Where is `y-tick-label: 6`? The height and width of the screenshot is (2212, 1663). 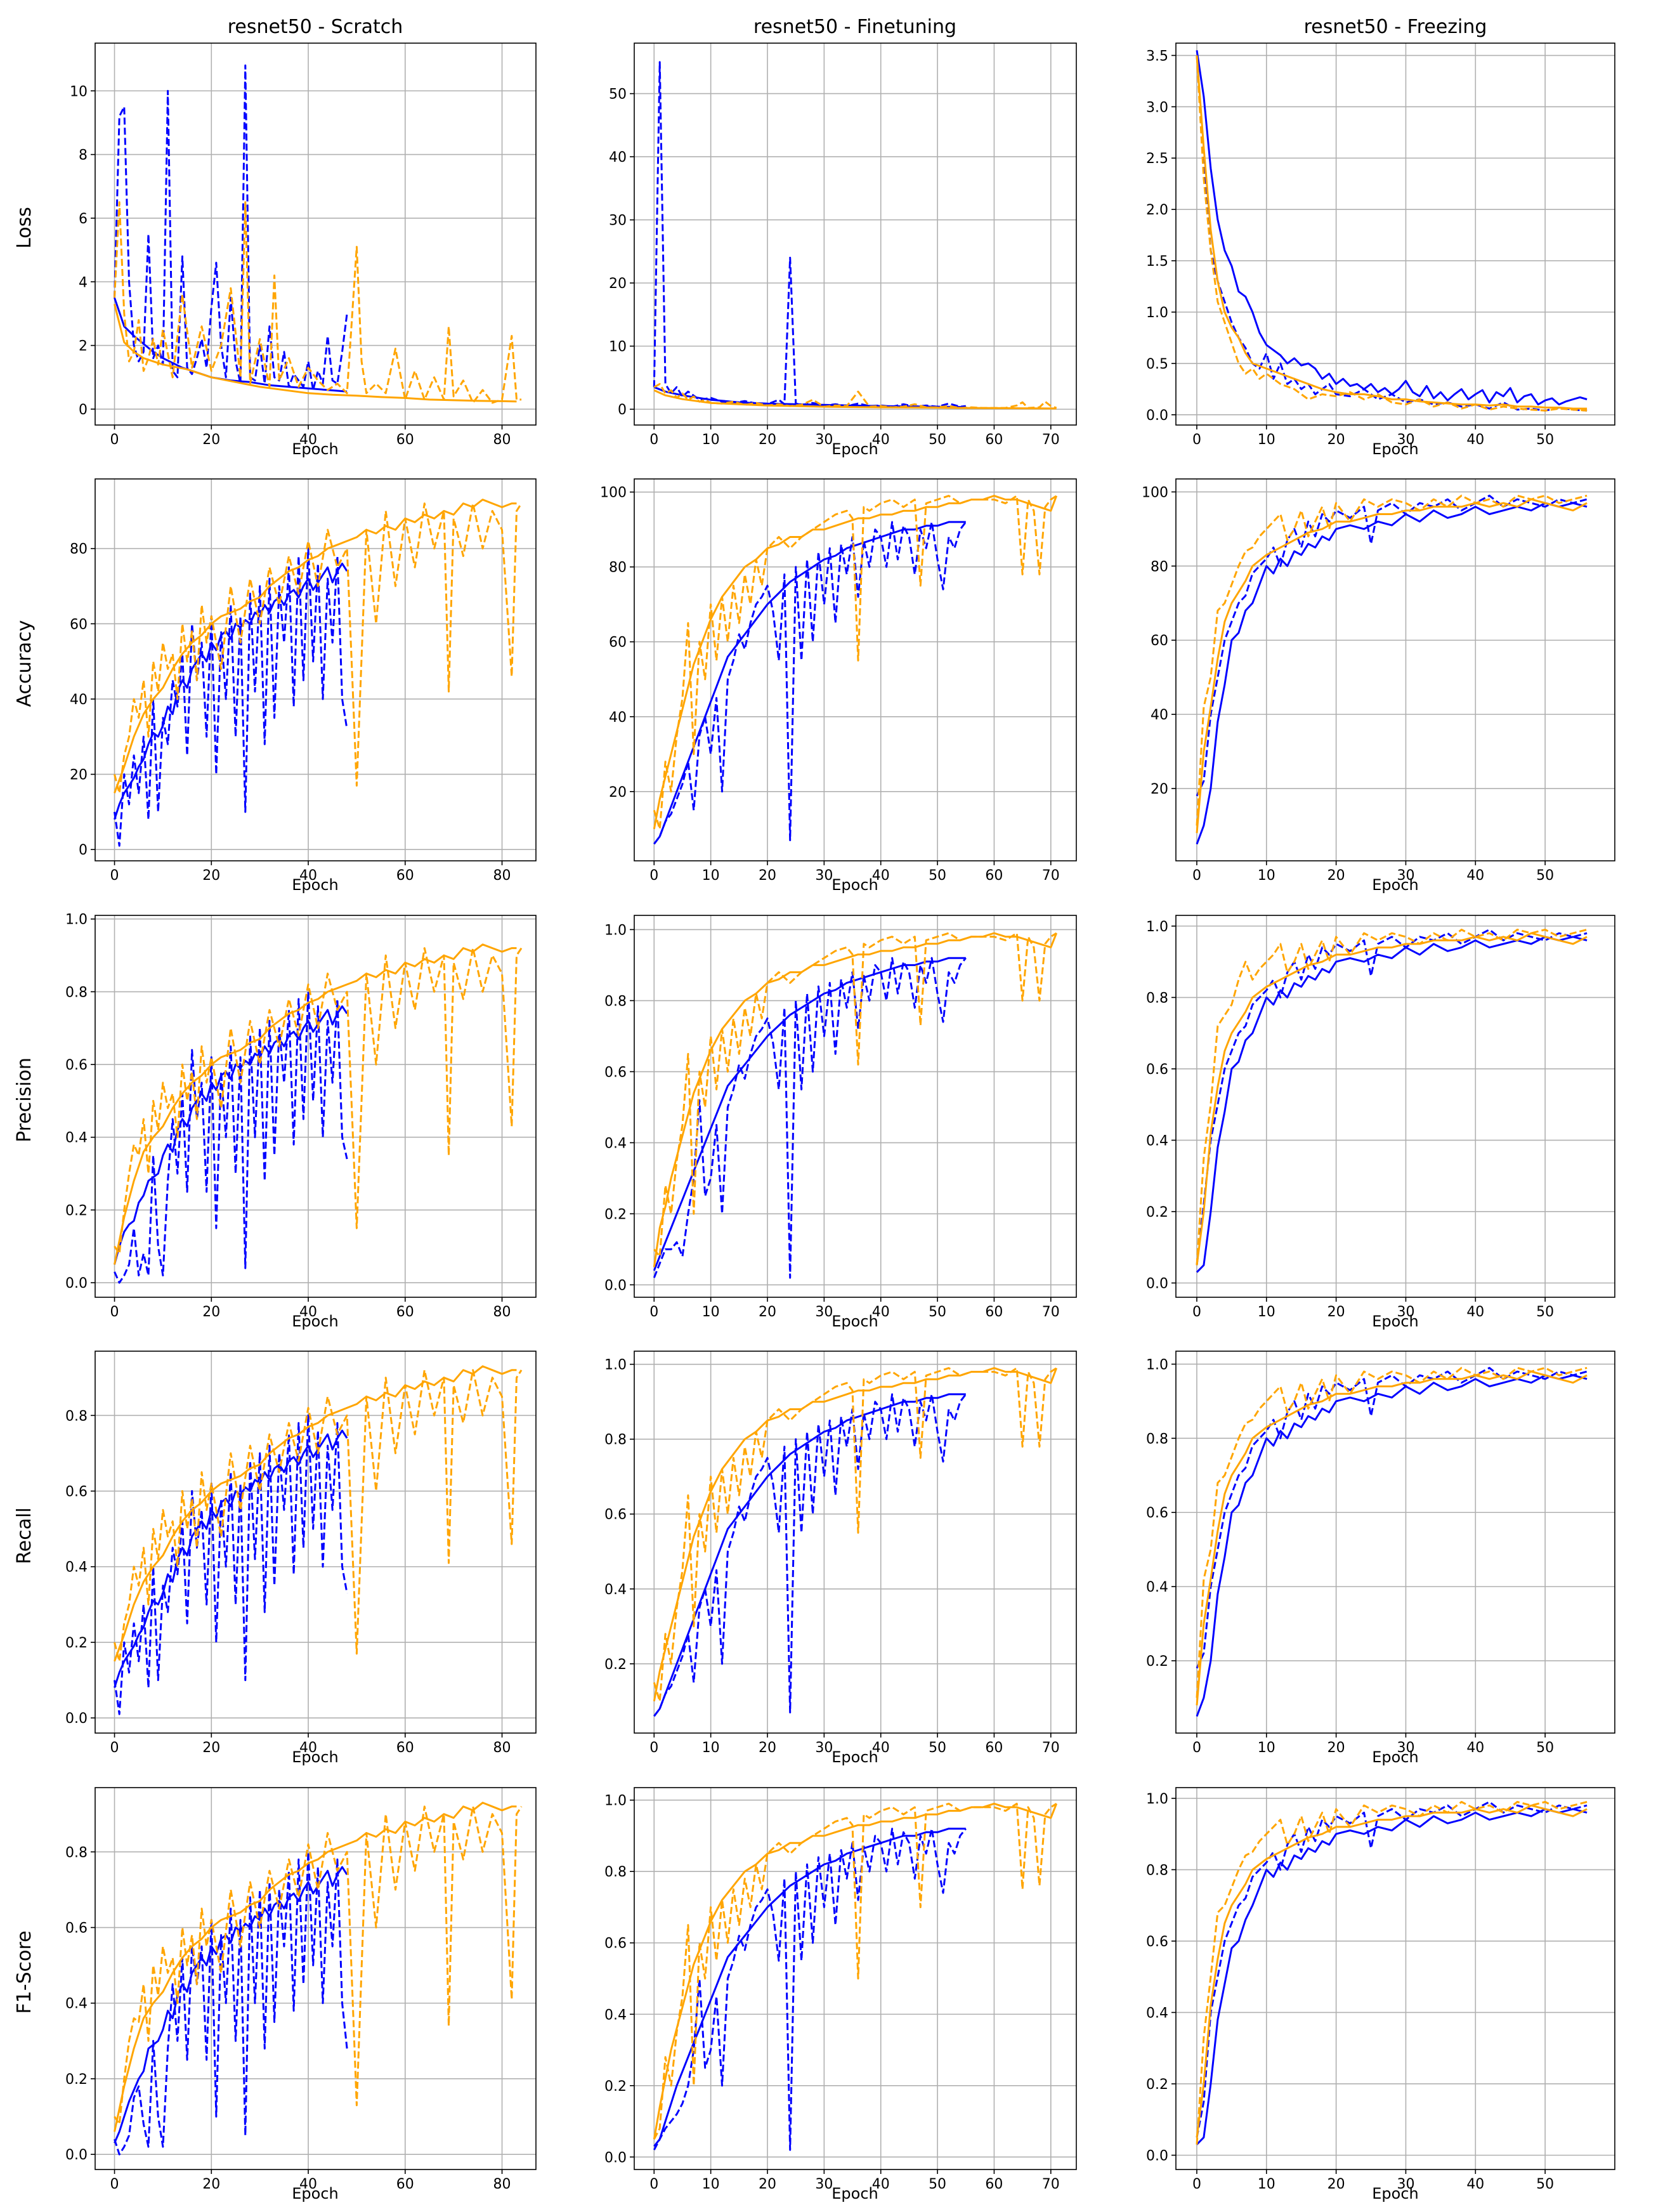
y-tick-label: 6 is located at coordinates (83, 219).